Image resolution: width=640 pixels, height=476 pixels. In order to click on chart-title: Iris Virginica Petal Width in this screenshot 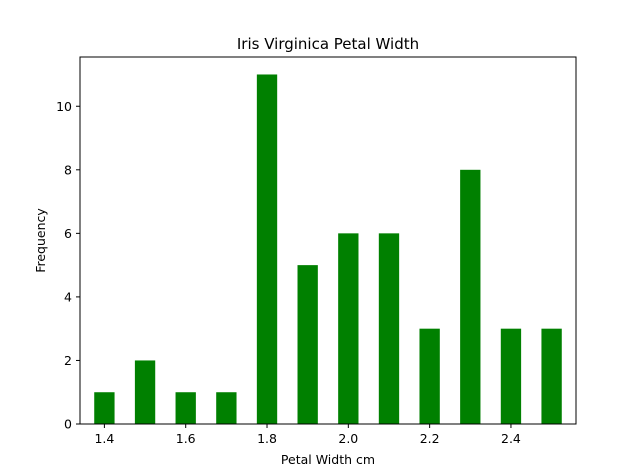, I will do `click(328, 44)`.